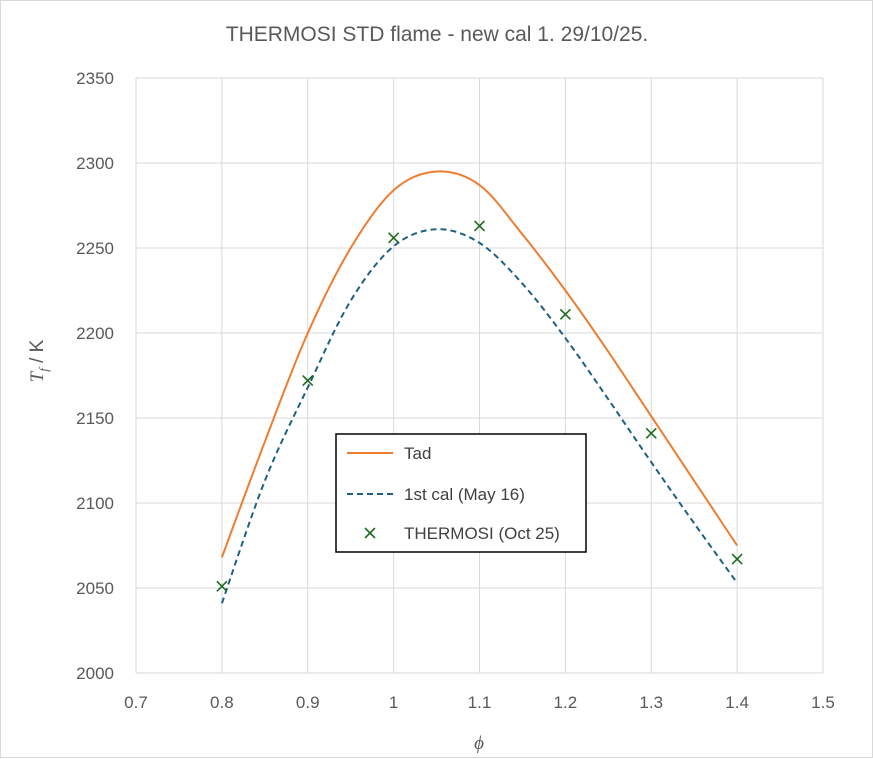  I want to click on y-axis-title: Tf / K, so click(39, 360).